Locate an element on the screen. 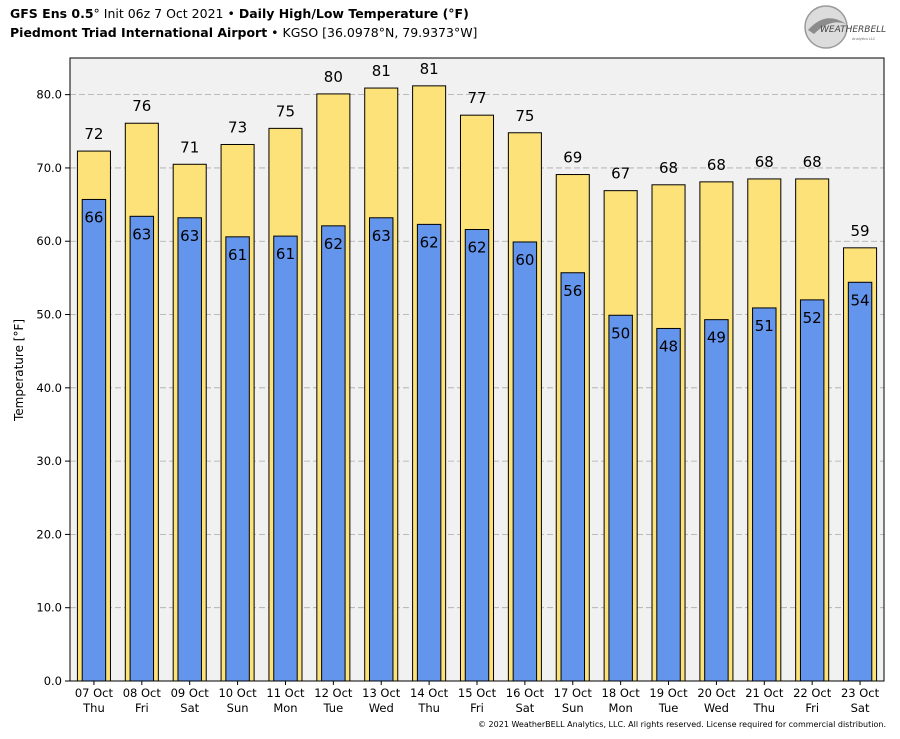 The image size is (900, 739). high-temp-label: 80 is located at coordinates (333, 77).